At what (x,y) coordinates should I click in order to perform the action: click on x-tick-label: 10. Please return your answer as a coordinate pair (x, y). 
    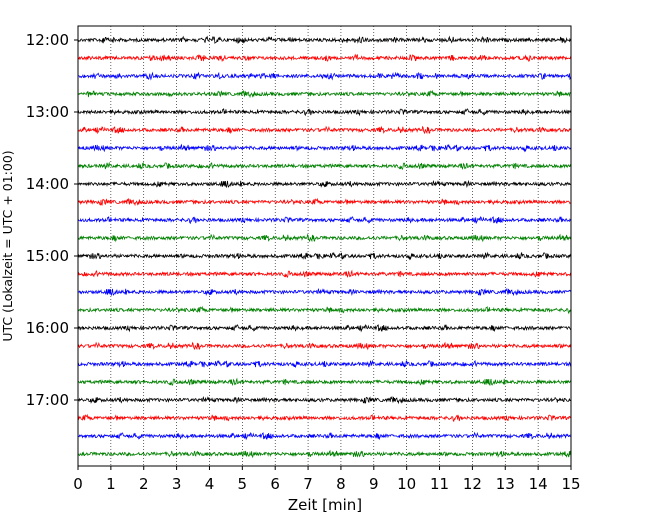
    Looking at the image, I should click on (406, 484).